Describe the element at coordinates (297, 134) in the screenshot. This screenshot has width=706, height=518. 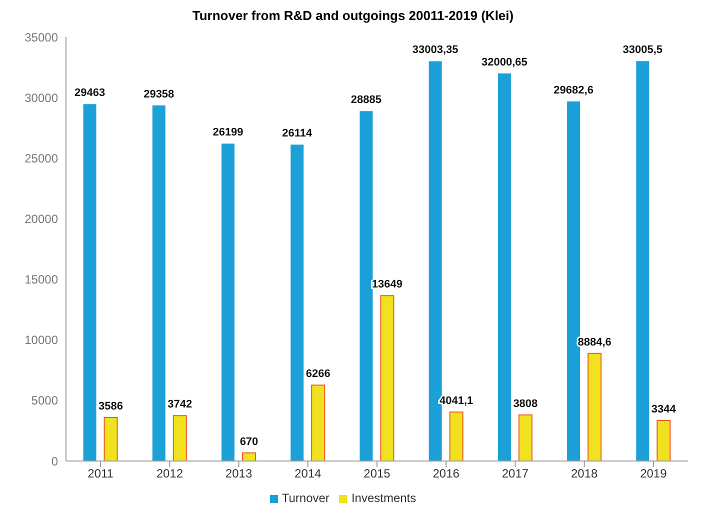
I see `data-label: 26114` at that location.